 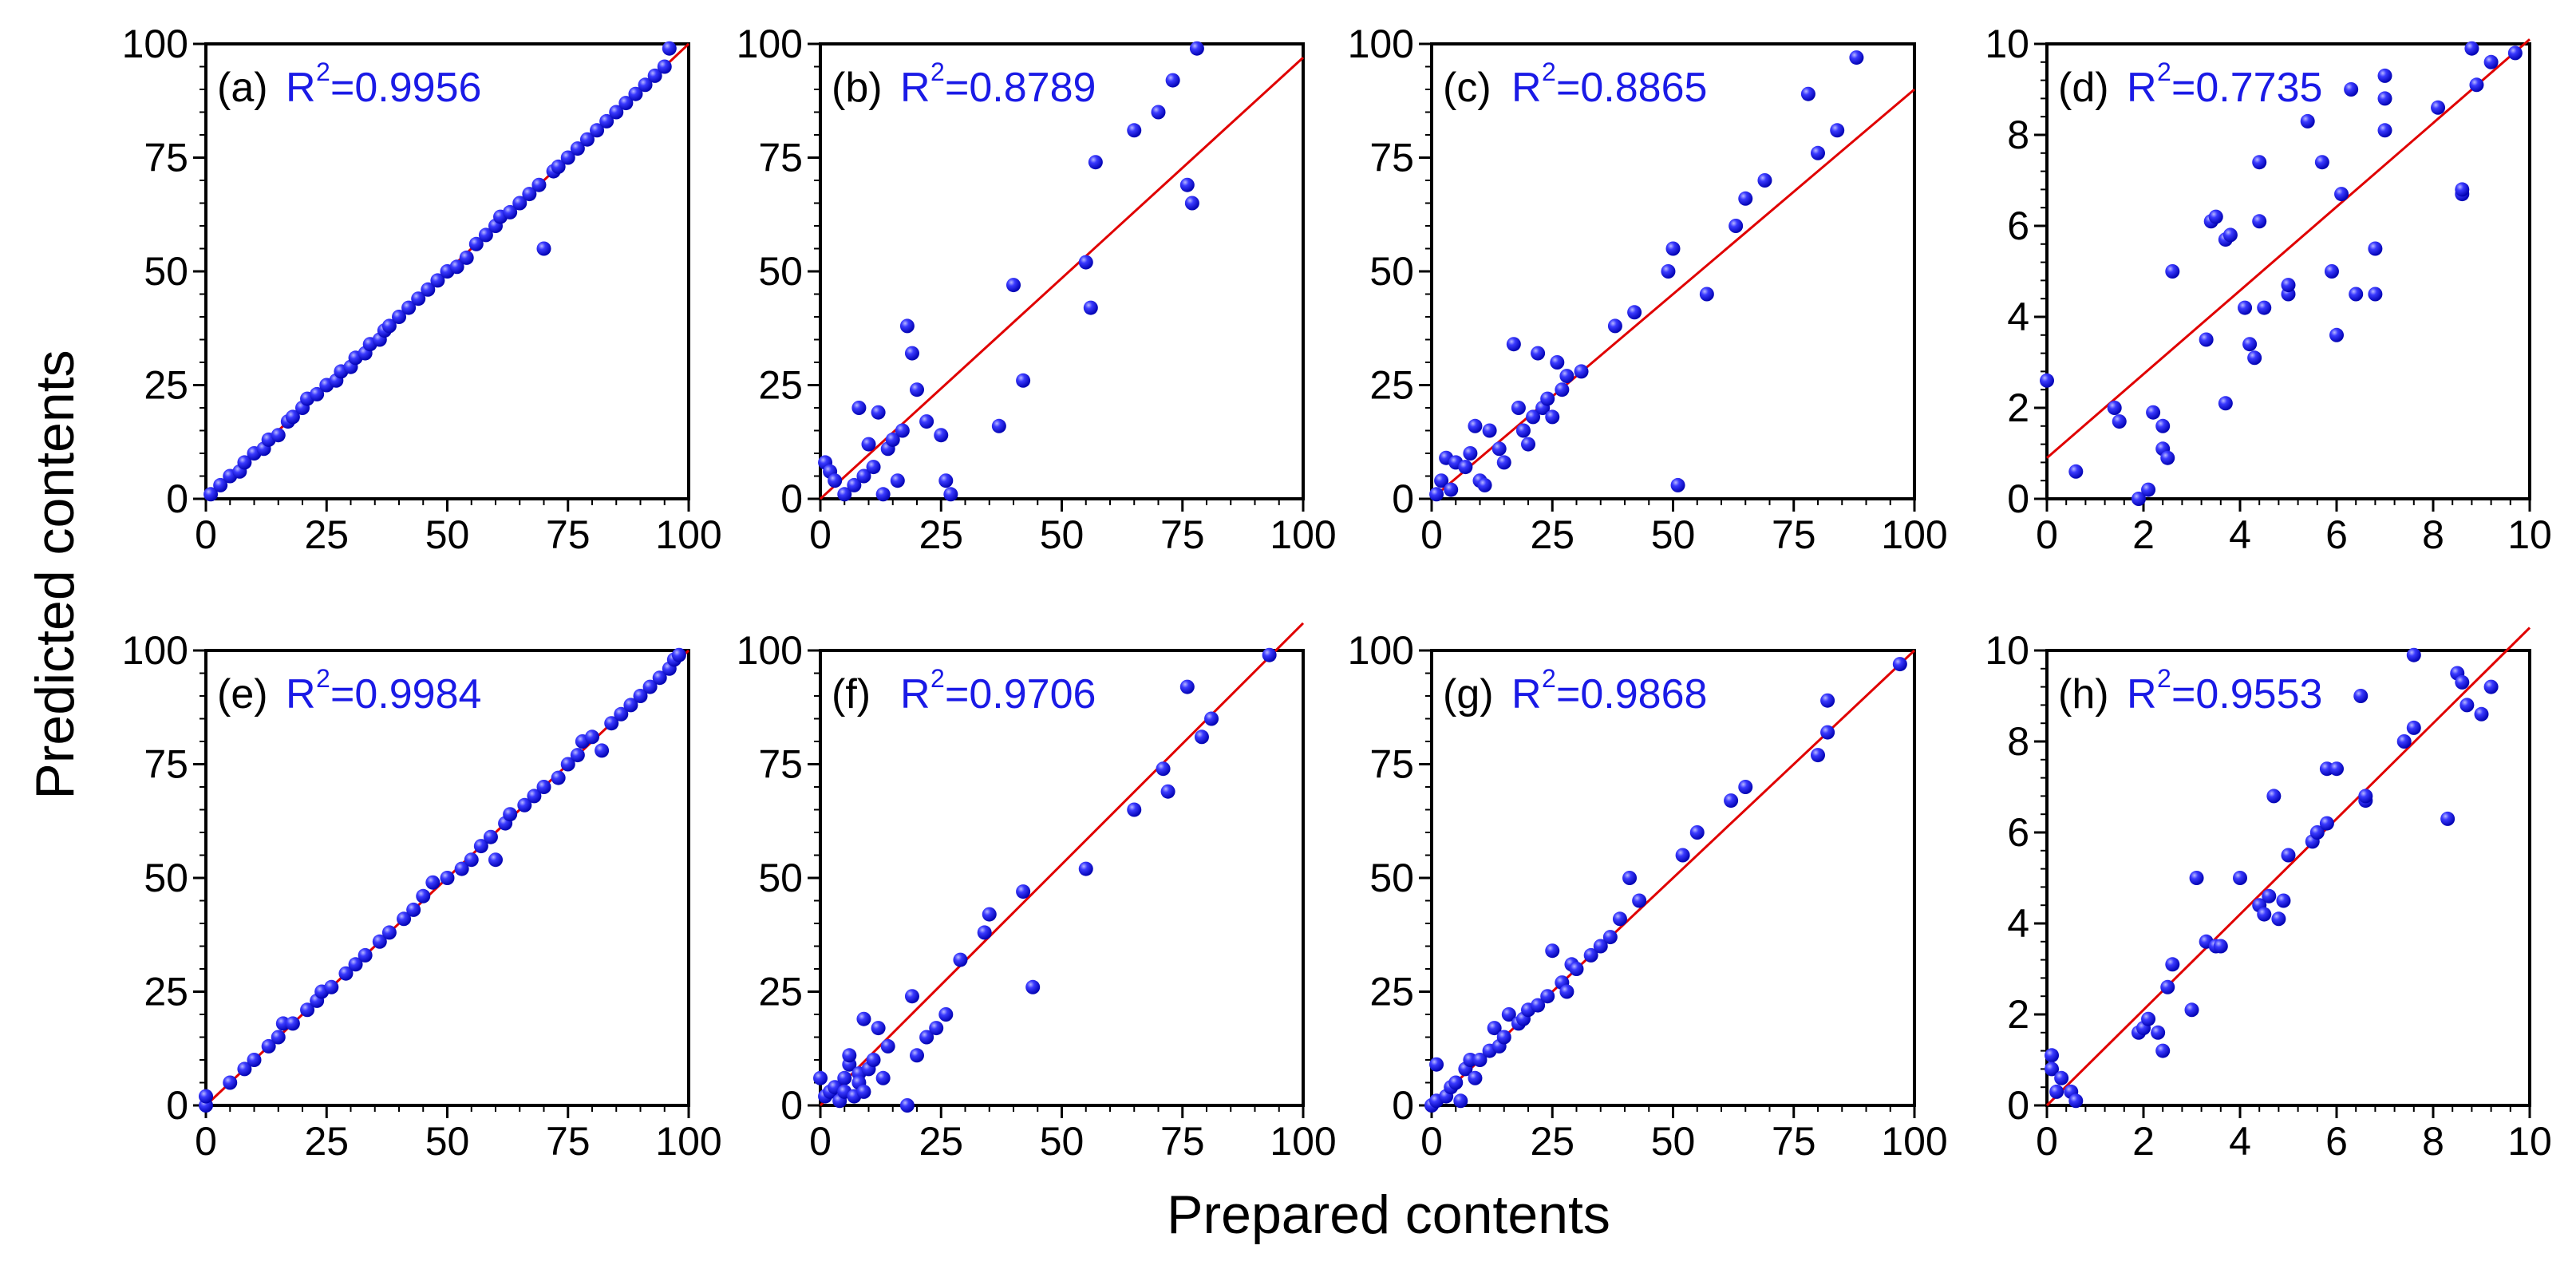 What do you see at coordinates (2529, 1141) in the screenshot?
I see `x-tick-label: 10` at bounding box center [2529, 1141].